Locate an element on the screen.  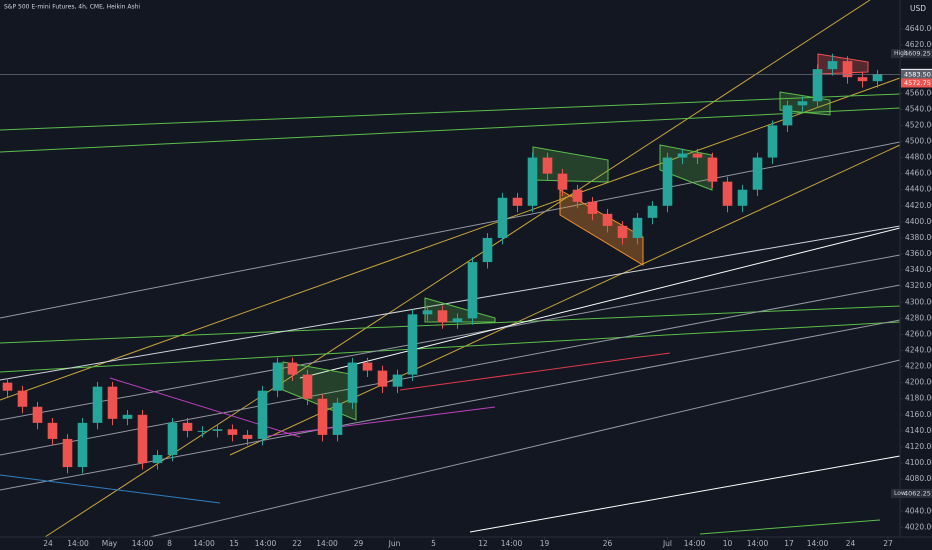
y-tick-label: 4540.00 is located at coordinates (918, 108).